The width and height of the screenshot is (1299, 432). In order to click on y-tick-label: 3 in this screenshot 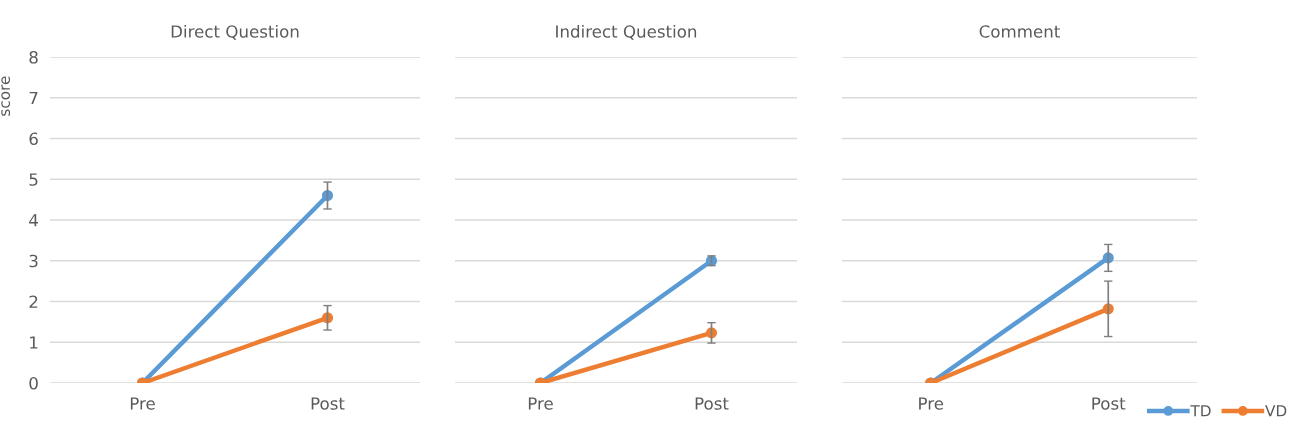, I will do `click(33, 261)`.